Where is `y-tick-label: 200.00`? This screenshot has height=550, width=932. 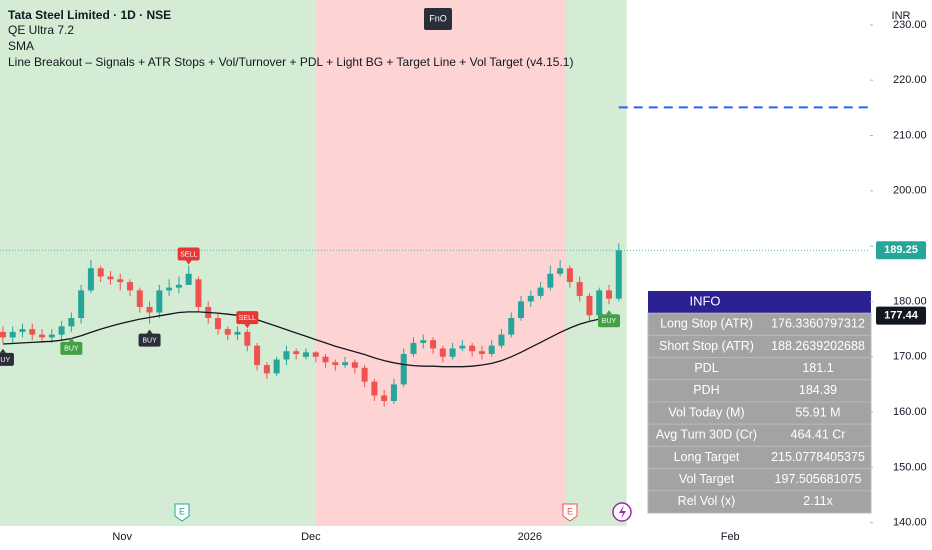 y-tick-label: 200.00 is located at coordinates (910, 191).